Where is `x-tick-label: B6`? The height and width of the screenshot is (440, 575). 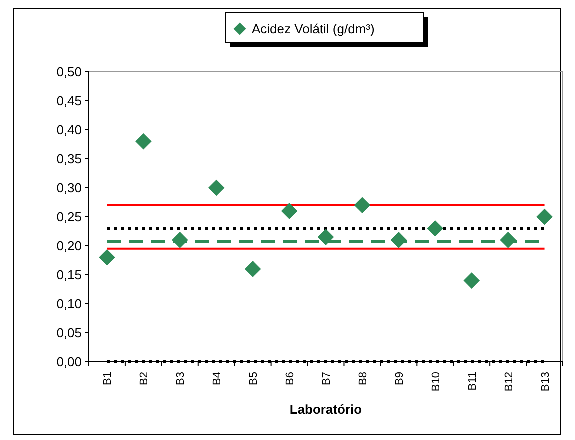 x-tick-label: B6 is located at coordinates (290, 379).